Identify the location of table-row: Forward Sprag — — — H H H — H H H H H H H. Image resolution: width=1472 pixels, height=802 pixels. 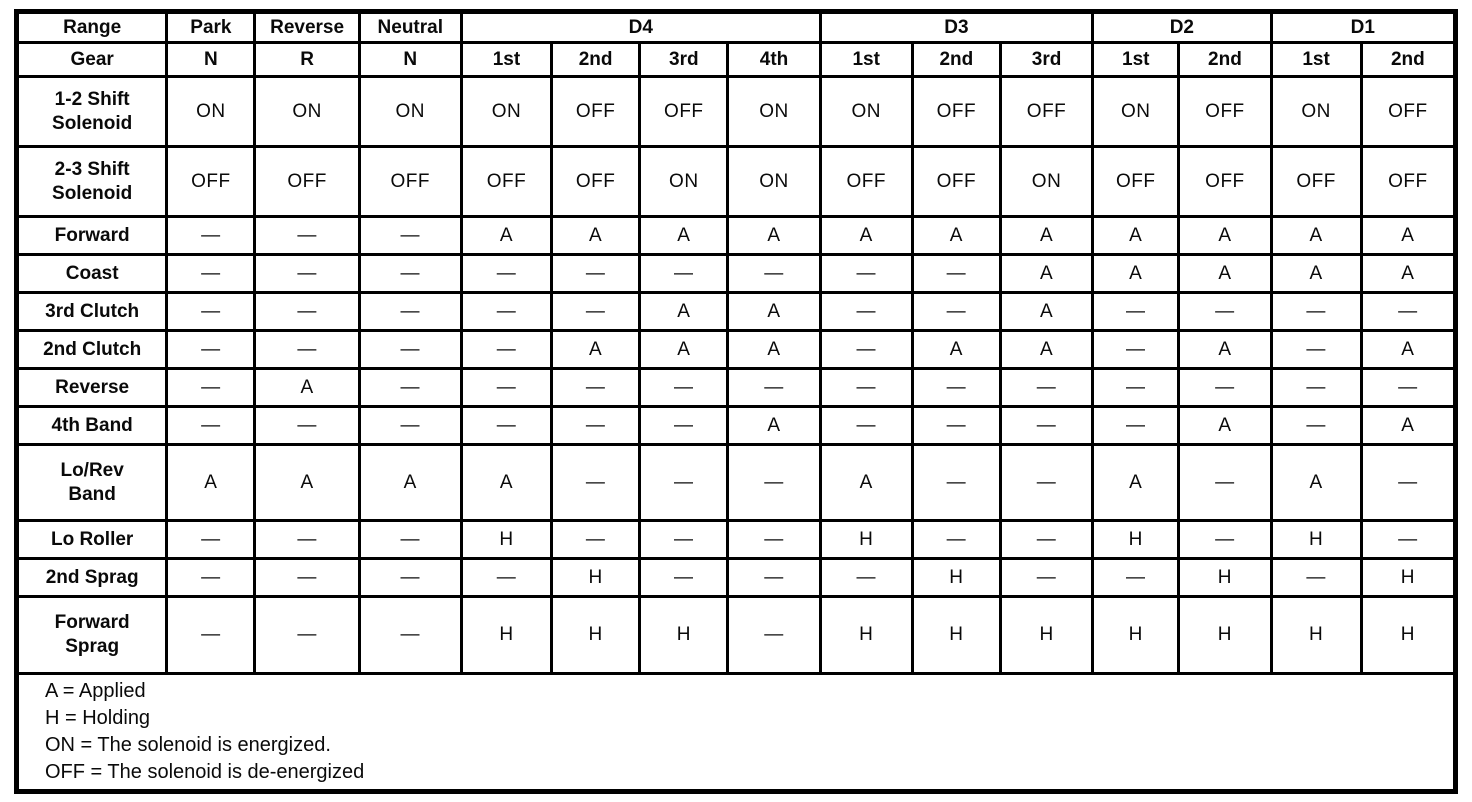
(736, 635).